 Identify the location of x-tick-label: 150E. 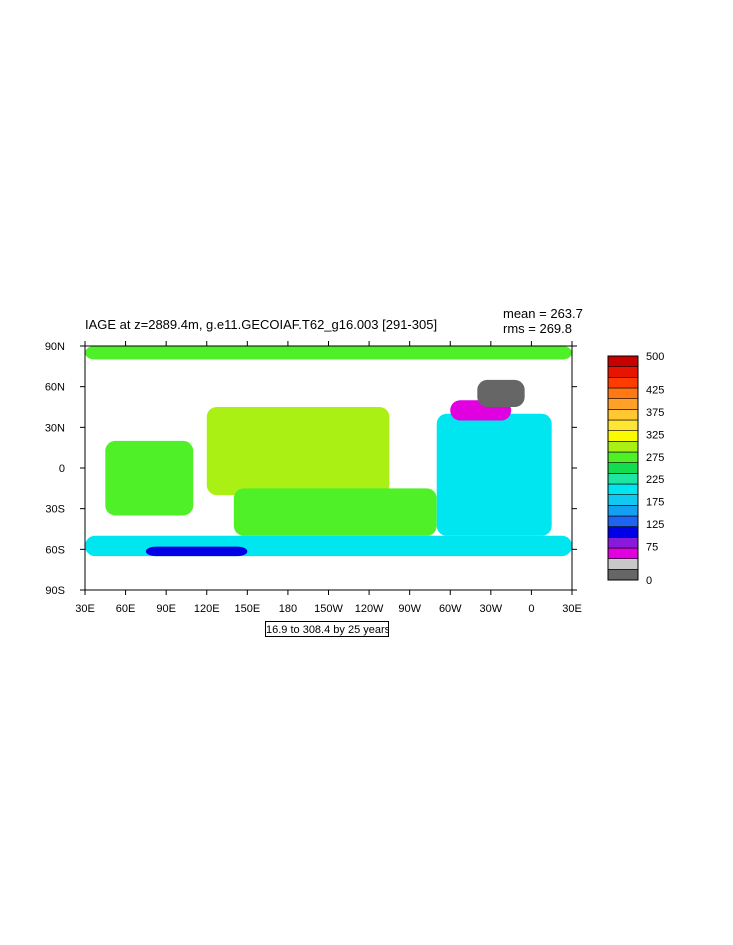
(247, 609).